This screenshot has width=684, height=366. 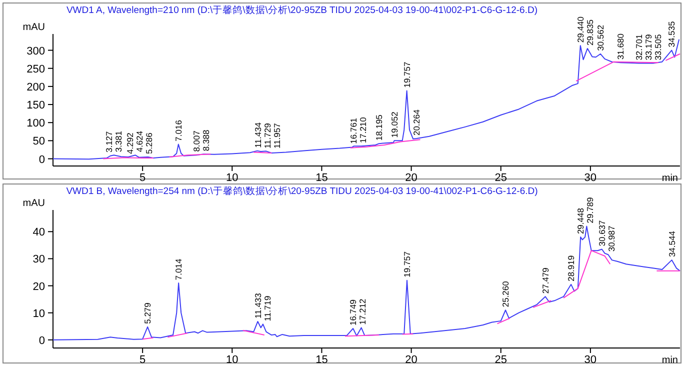 What do you see at coordinates (129, 143) in the screenshot?
I see `annotation: 4.292` at bounding box center [129, 143].